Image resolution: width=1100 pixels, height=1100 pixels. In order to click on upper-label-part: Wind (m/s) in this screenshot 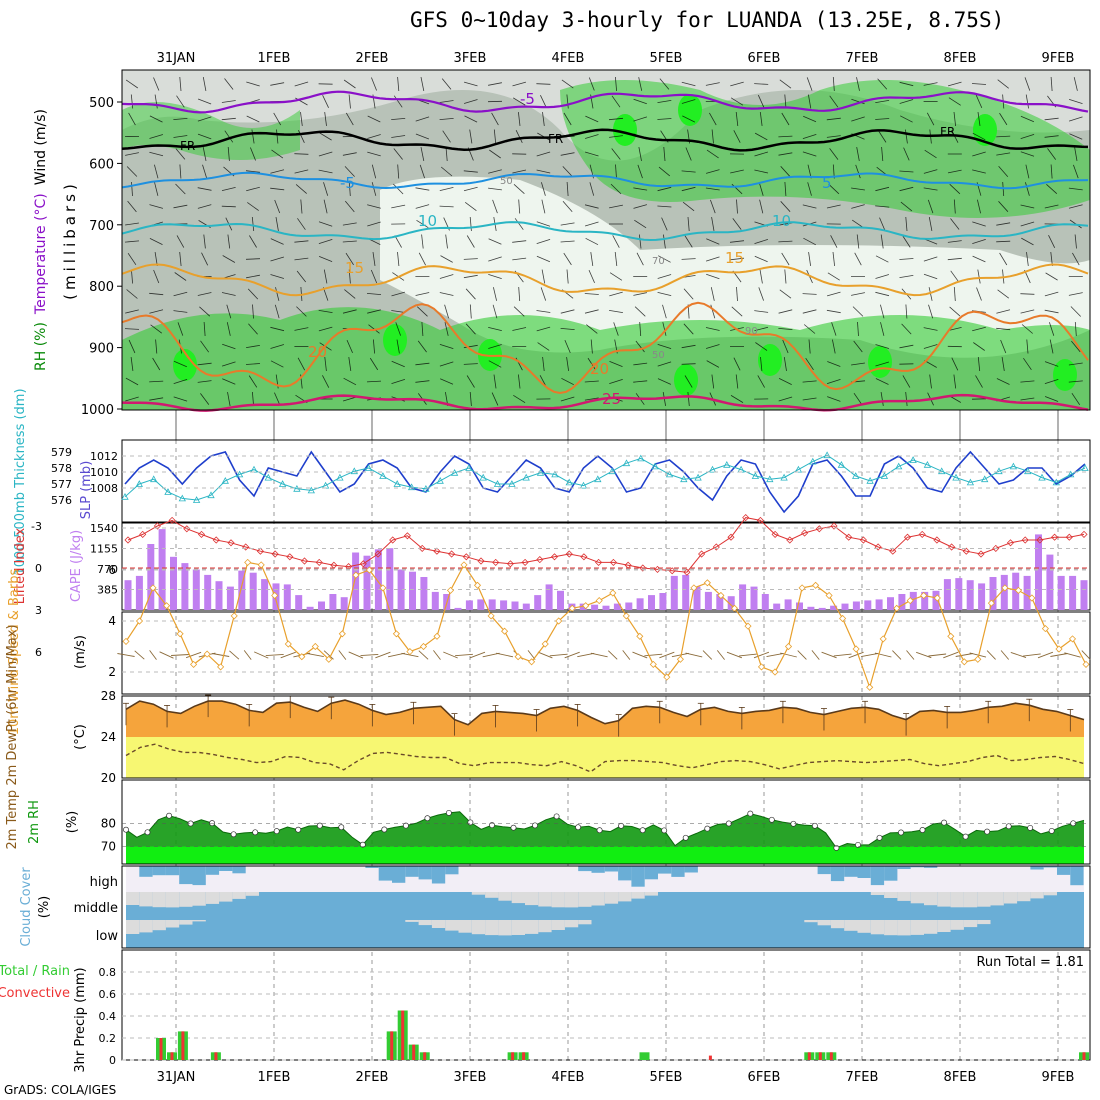, I will do `click(41, 147)`.